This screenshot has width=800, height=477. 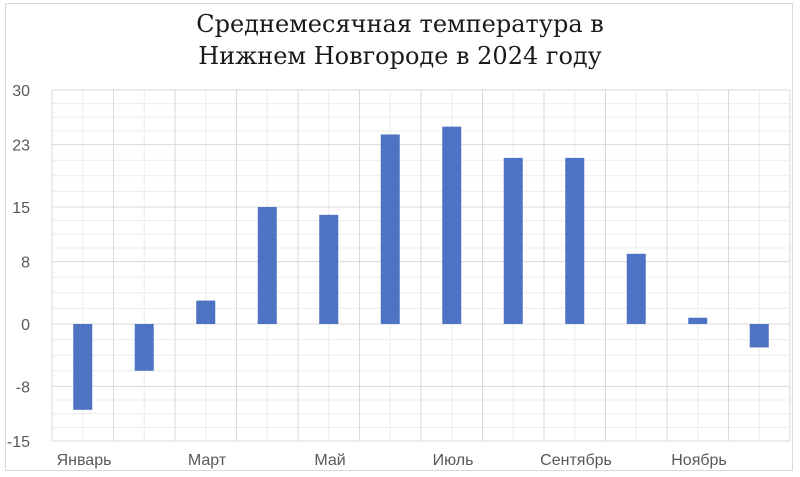 I want to click on y-tick-label: 0, so click(x=25, y=325).